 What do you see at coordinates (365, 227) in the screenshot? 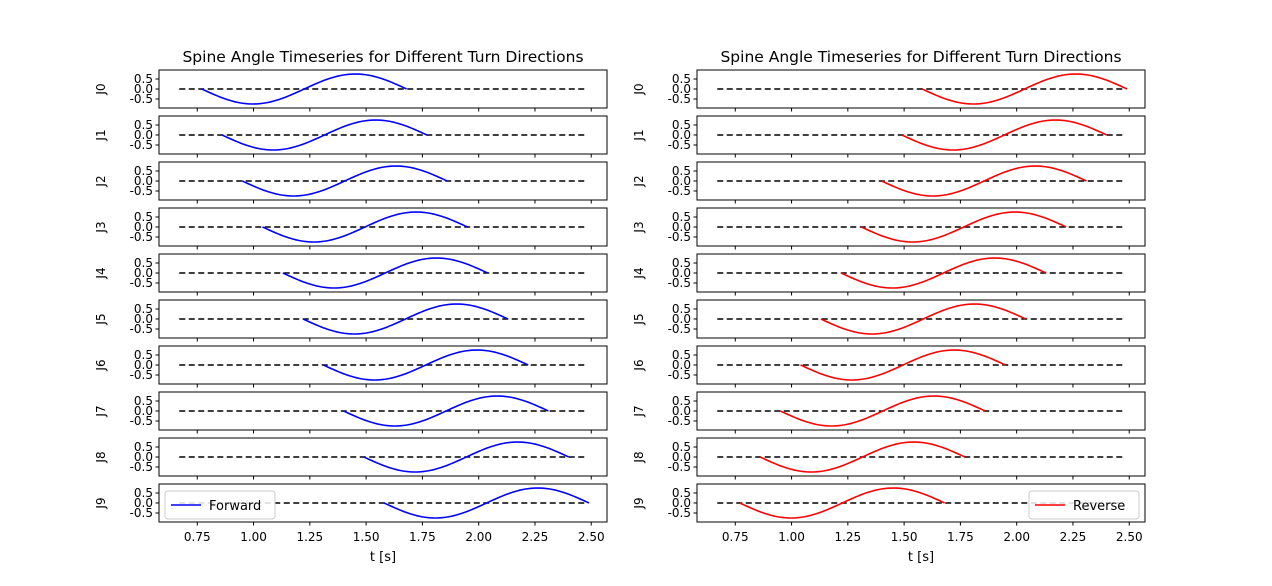
I see `series-line-j3` at bounding box center [365, 227].